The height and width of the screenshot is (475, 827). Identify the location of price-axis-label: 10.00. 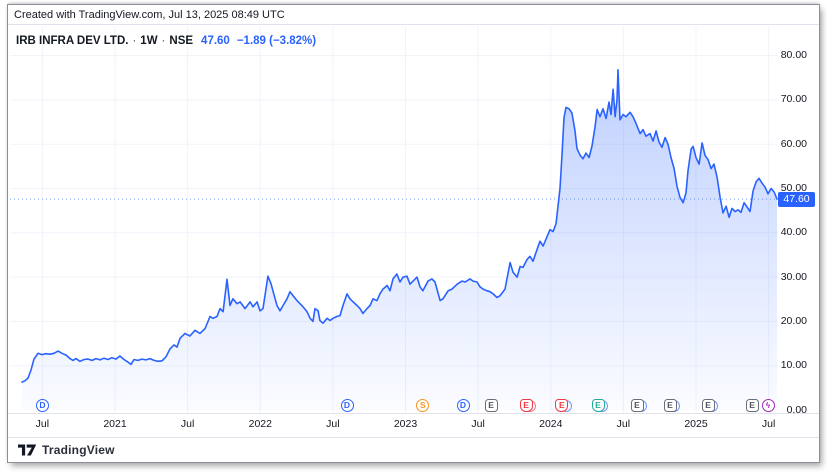
(793, 365).